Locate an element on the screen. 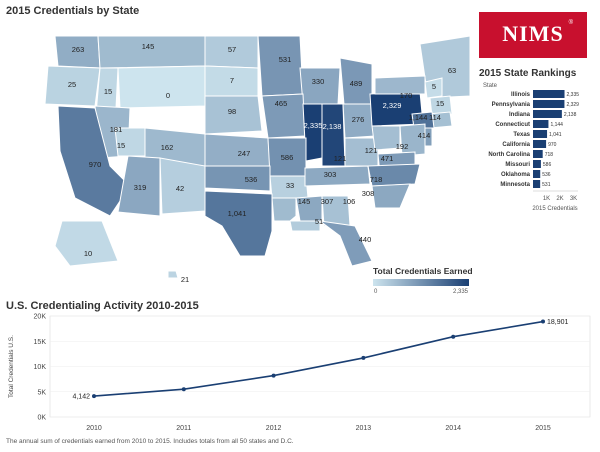 The width and height of the screenshot is (600, 452). state-value-label: 586 is located at coordinates (287, 157).